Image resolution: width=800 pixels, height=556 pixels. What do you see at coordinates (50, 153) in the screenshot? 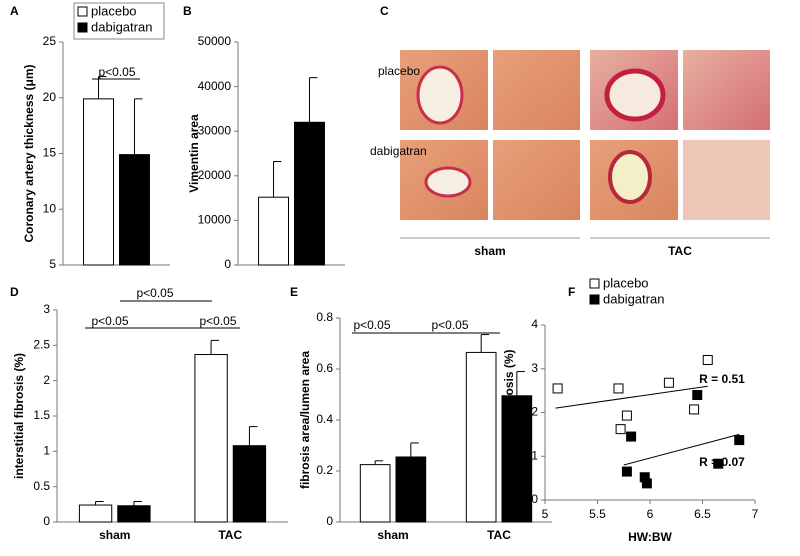
I see `y-tick-label: 15` at bounding box center [50, 153].